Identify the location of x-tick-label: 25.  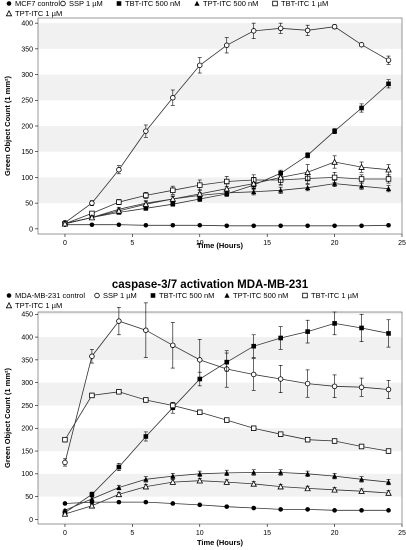
(402, 533).